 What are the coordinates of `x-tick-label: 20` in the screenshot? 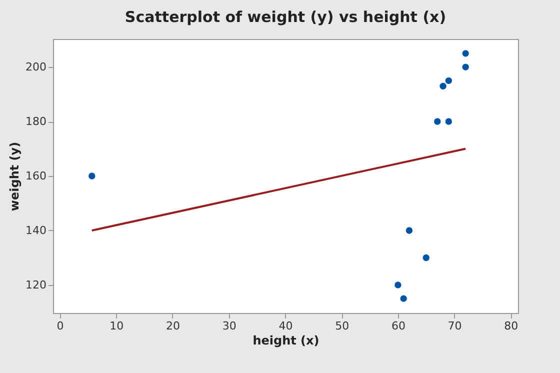 It's located at (173, 326).